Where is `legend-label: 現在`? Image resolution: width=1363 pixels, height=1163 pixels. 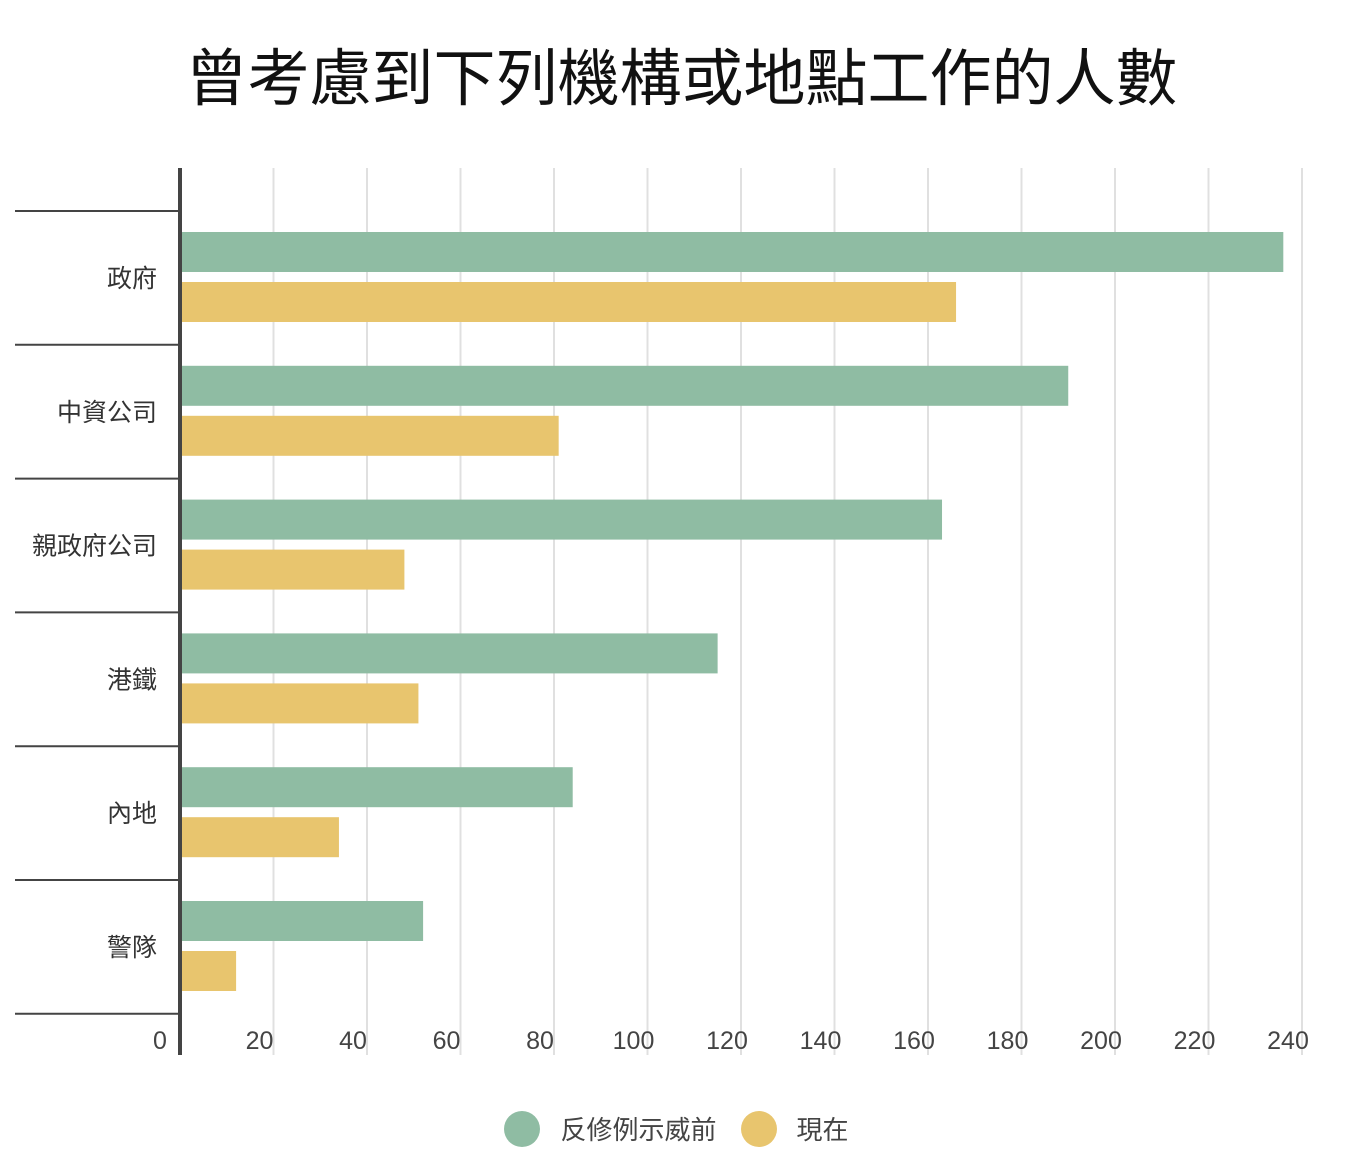 legend-label: 現在 is located at coordinates (822, 1131).